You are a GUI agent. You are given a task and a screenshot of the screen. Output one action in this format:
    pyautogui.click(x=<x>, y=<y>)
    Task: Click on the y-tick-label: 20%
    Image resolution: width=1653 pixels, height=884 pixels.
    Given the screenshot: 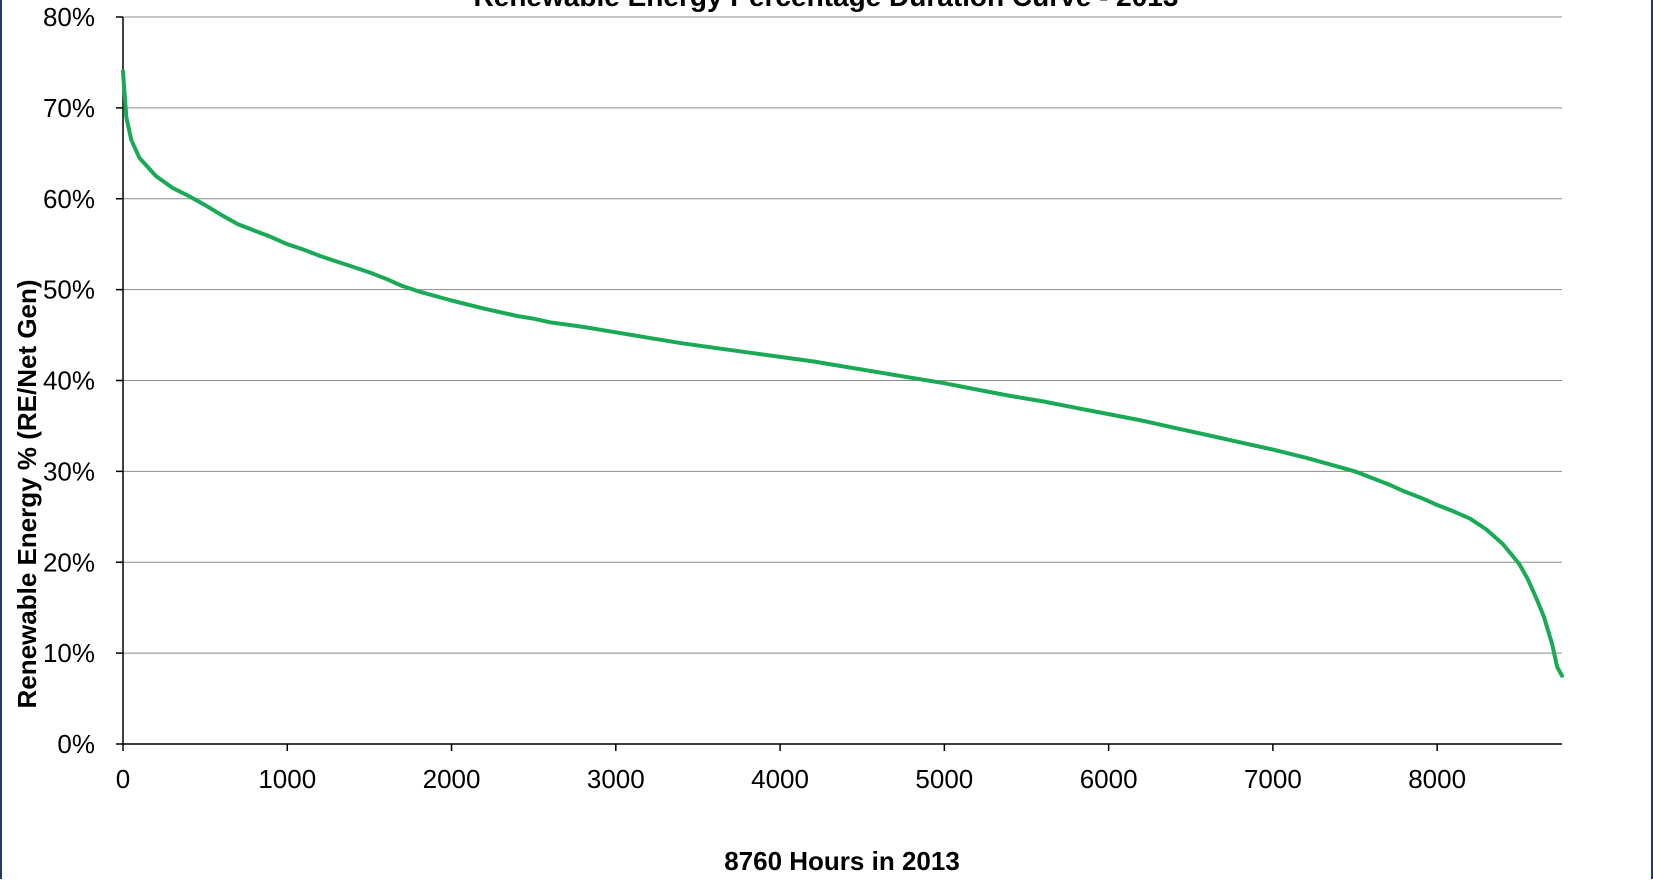 What is the action you would take?
    pyautogui.click(x=69, y=562)
    